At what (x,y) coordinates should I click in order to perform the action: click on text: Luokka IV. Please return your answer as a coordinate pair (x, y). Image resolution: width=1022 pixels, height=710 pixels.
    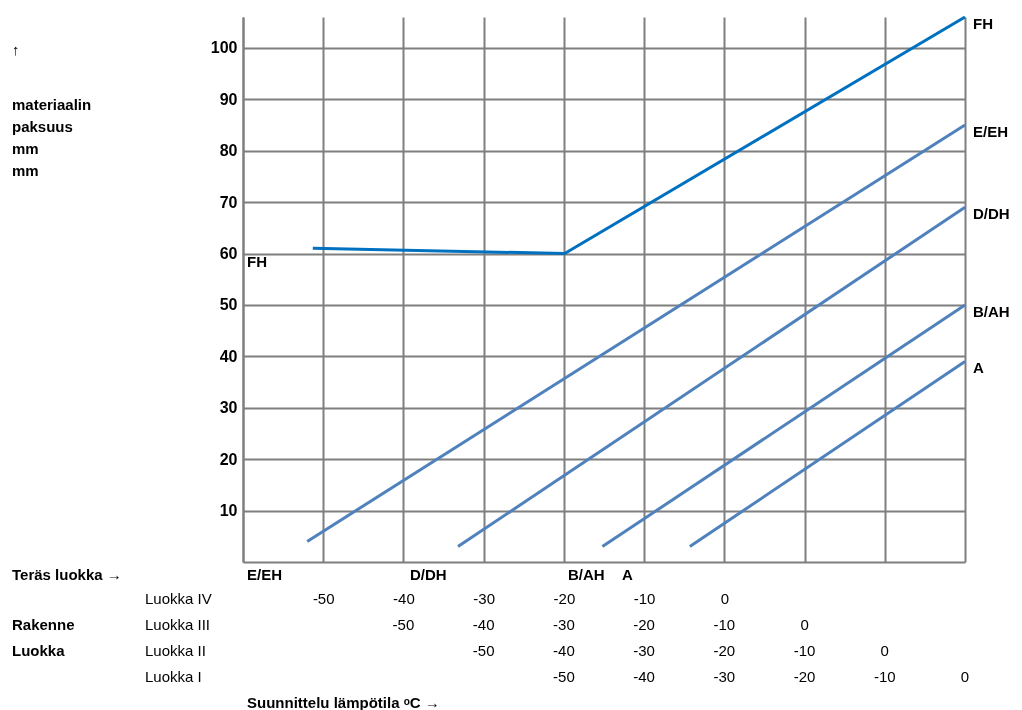
    Looking at the image, I should click on (178, 598).